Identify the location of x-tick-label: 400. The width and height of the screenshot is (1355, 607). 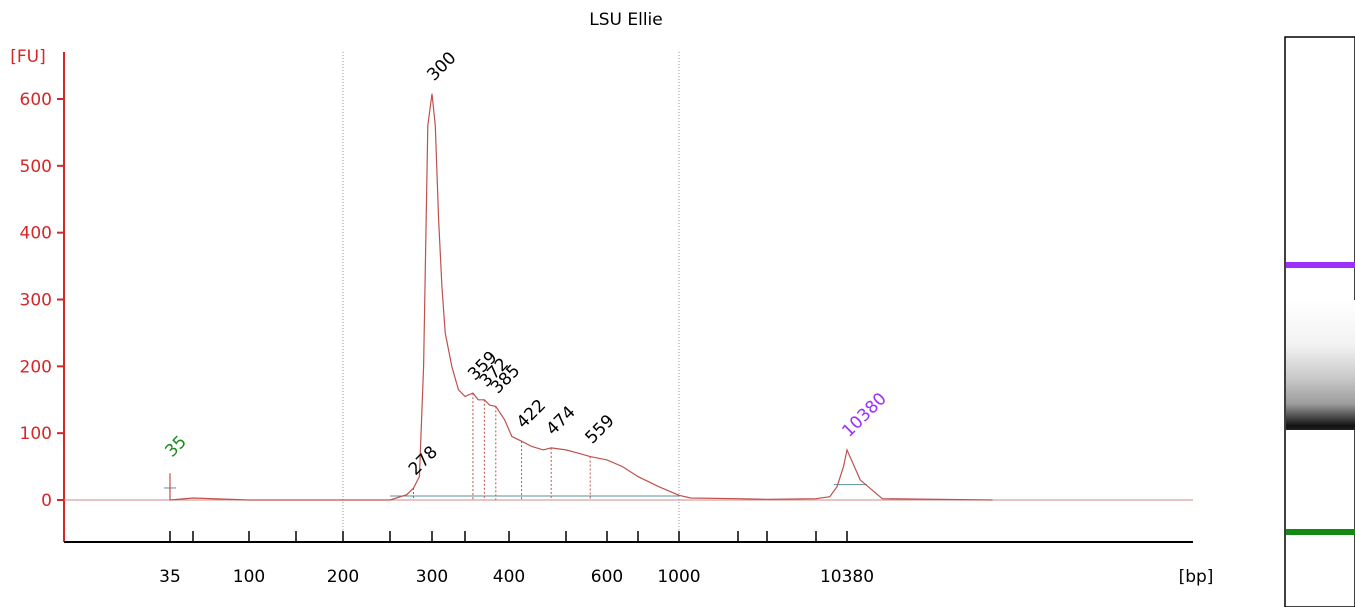
(509, 577).